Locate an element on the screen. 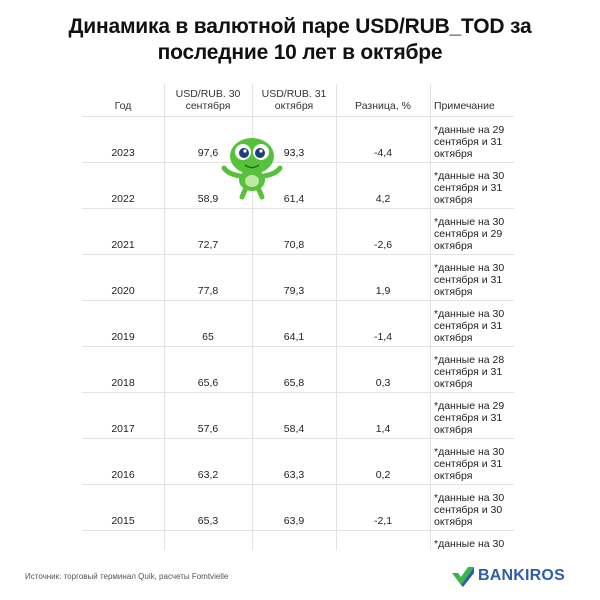 This screenshot has height=600, width=600. title-line-2: последние 10 лет в октябре is located at coordinates (300, 52).